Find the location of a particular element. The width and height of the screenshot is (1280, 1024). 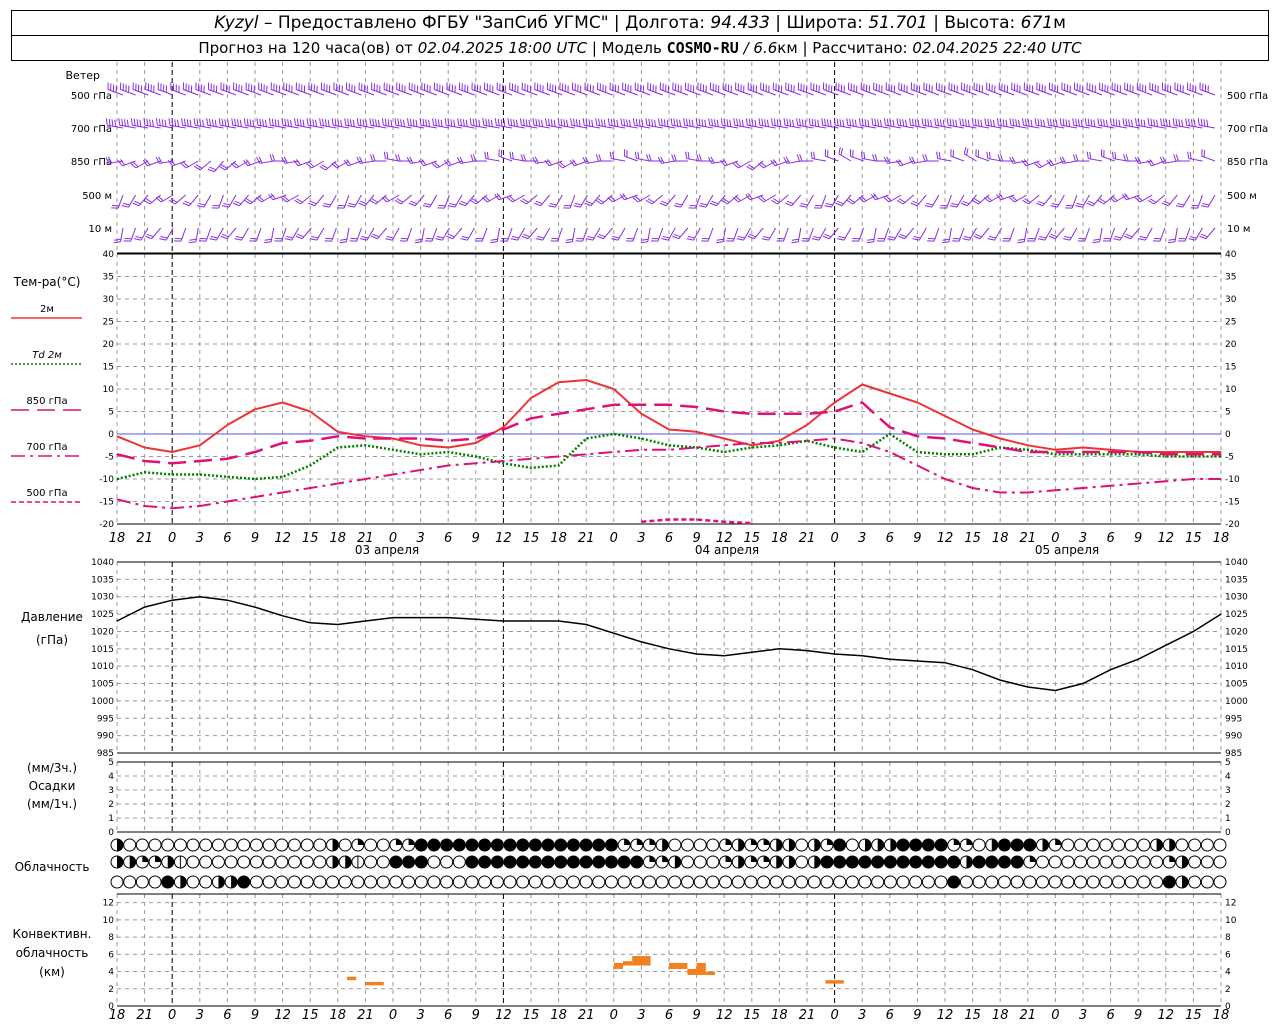

temp-xtick: 15 is located at coordinates (531, 538).